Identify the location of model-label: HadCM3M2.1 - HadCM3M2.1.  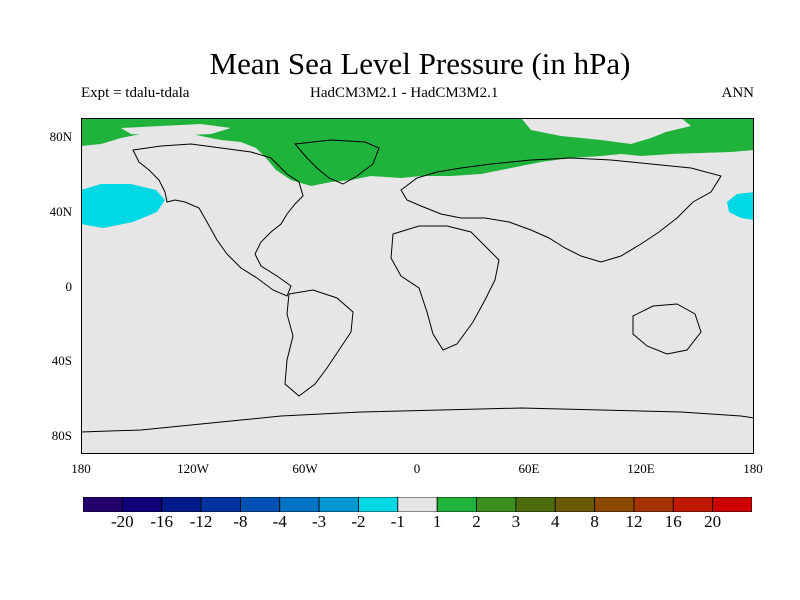
(404, 93).